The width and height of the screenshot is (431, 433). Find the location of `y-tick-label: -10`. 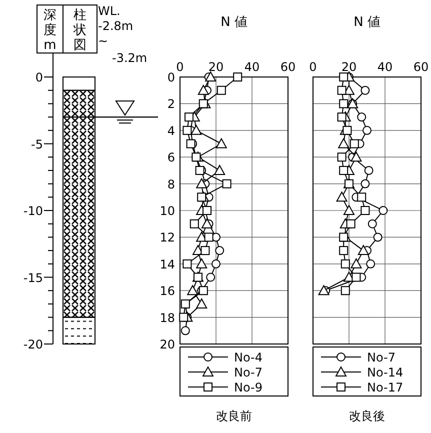

y-tick-label: -10 is located at coordinates (33, 211).